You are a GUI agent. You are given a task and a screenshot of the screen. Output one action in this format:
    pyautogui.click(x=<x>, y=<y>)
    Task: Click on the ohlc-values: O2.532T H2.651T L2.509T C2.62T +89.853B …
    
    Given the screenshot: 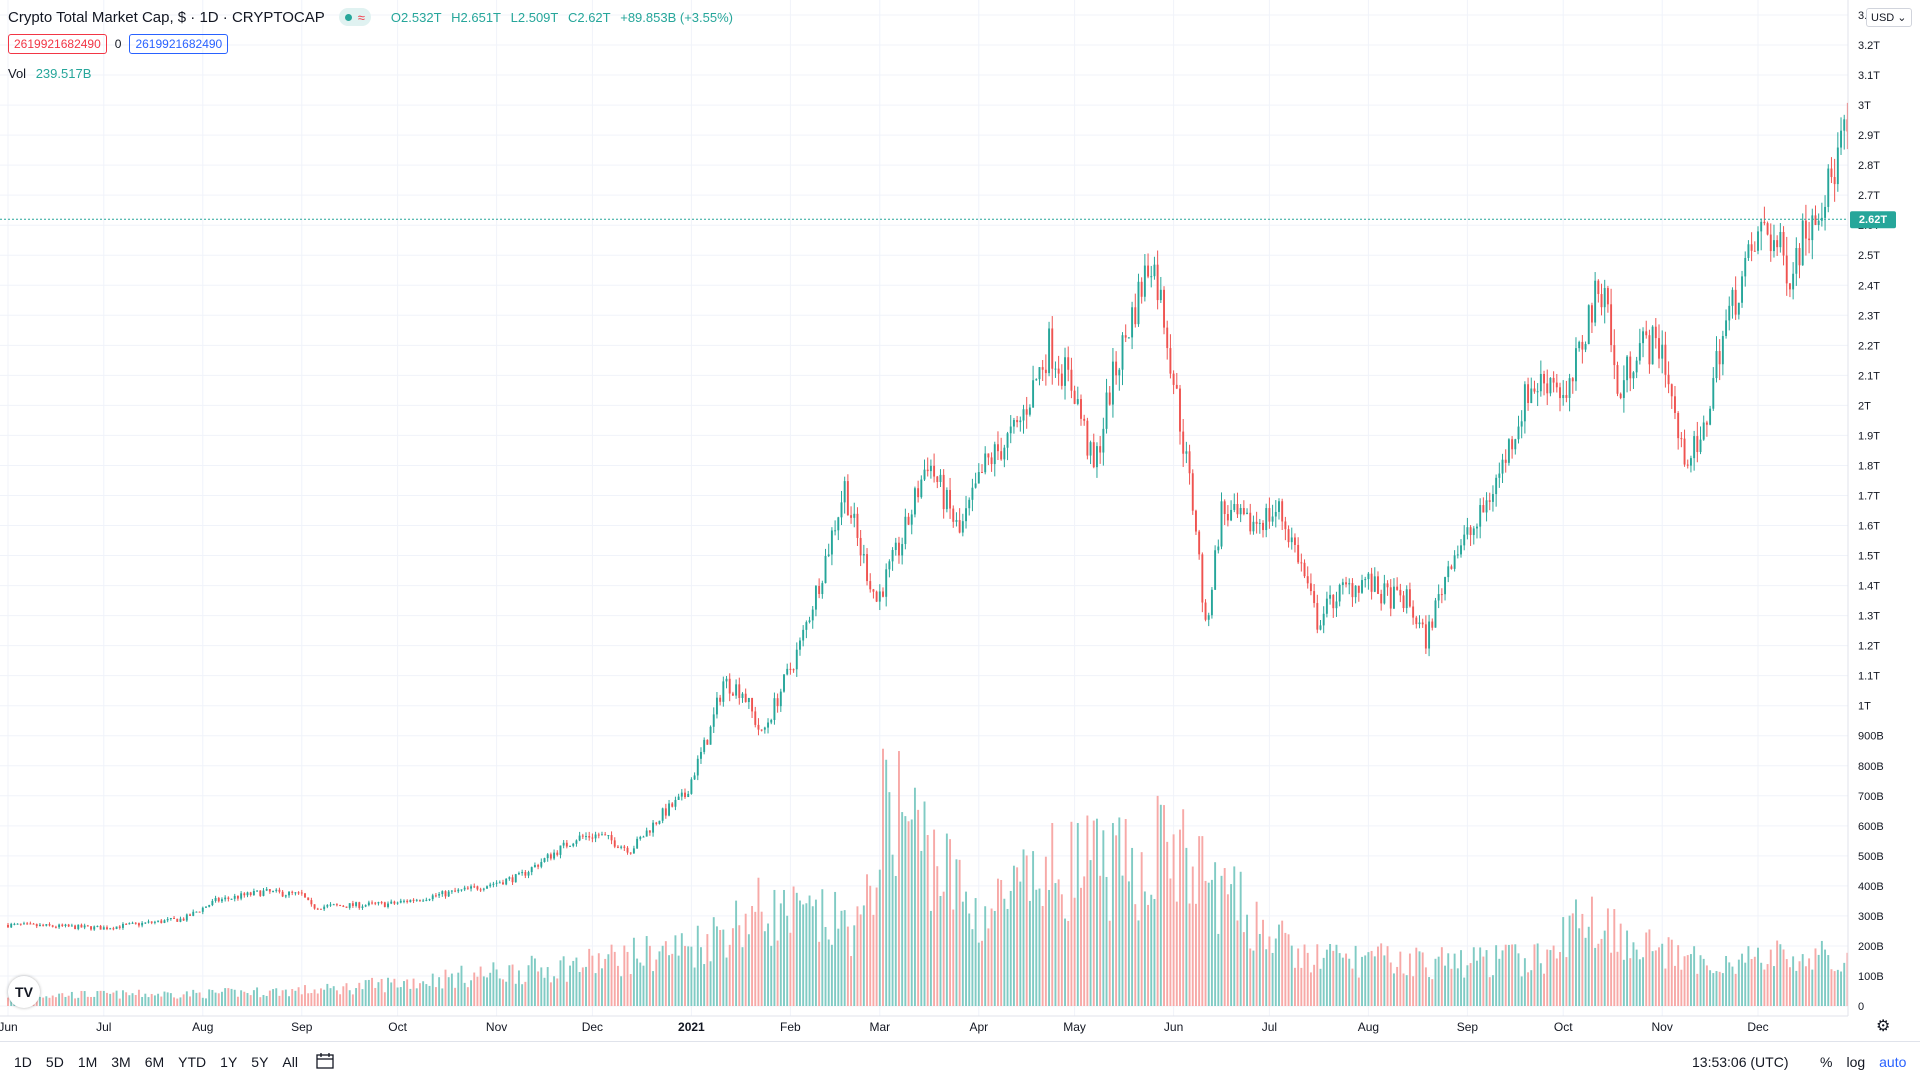 What is the action you would take?
    pyautogui.click(x=565, y=17)
    